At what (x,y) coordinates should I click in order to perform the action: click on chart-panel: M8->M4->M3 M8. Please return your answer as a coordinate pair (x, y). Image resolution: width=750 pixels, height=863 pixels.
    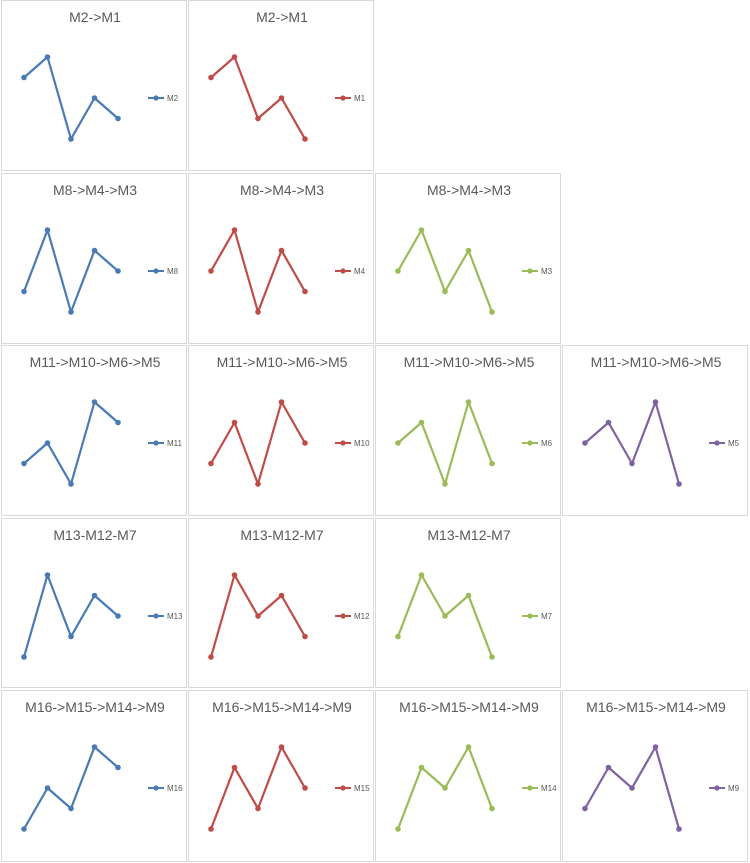
    Looking at the image, I should click on (94, 258).